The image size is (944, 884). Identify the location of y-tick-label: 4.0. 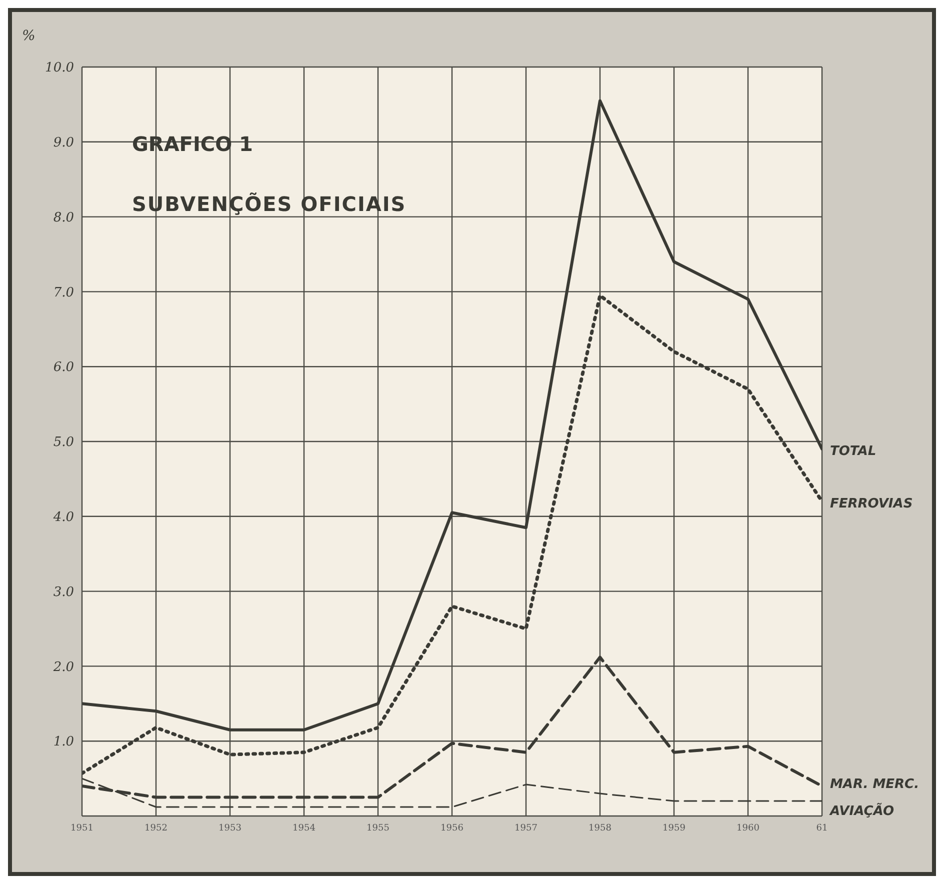
(63, 518).